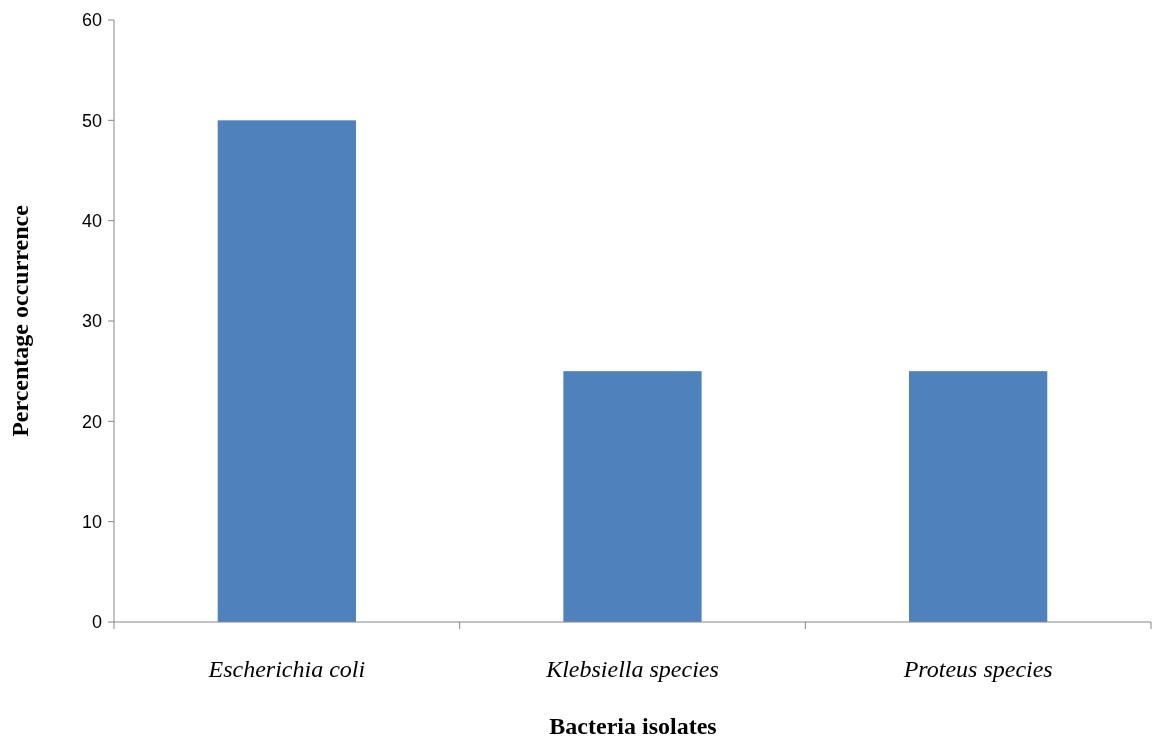  Describe the element at coordinates (633, 726) in the screenshot. I see `x-axis-title: Bacteria isolates` at that location.